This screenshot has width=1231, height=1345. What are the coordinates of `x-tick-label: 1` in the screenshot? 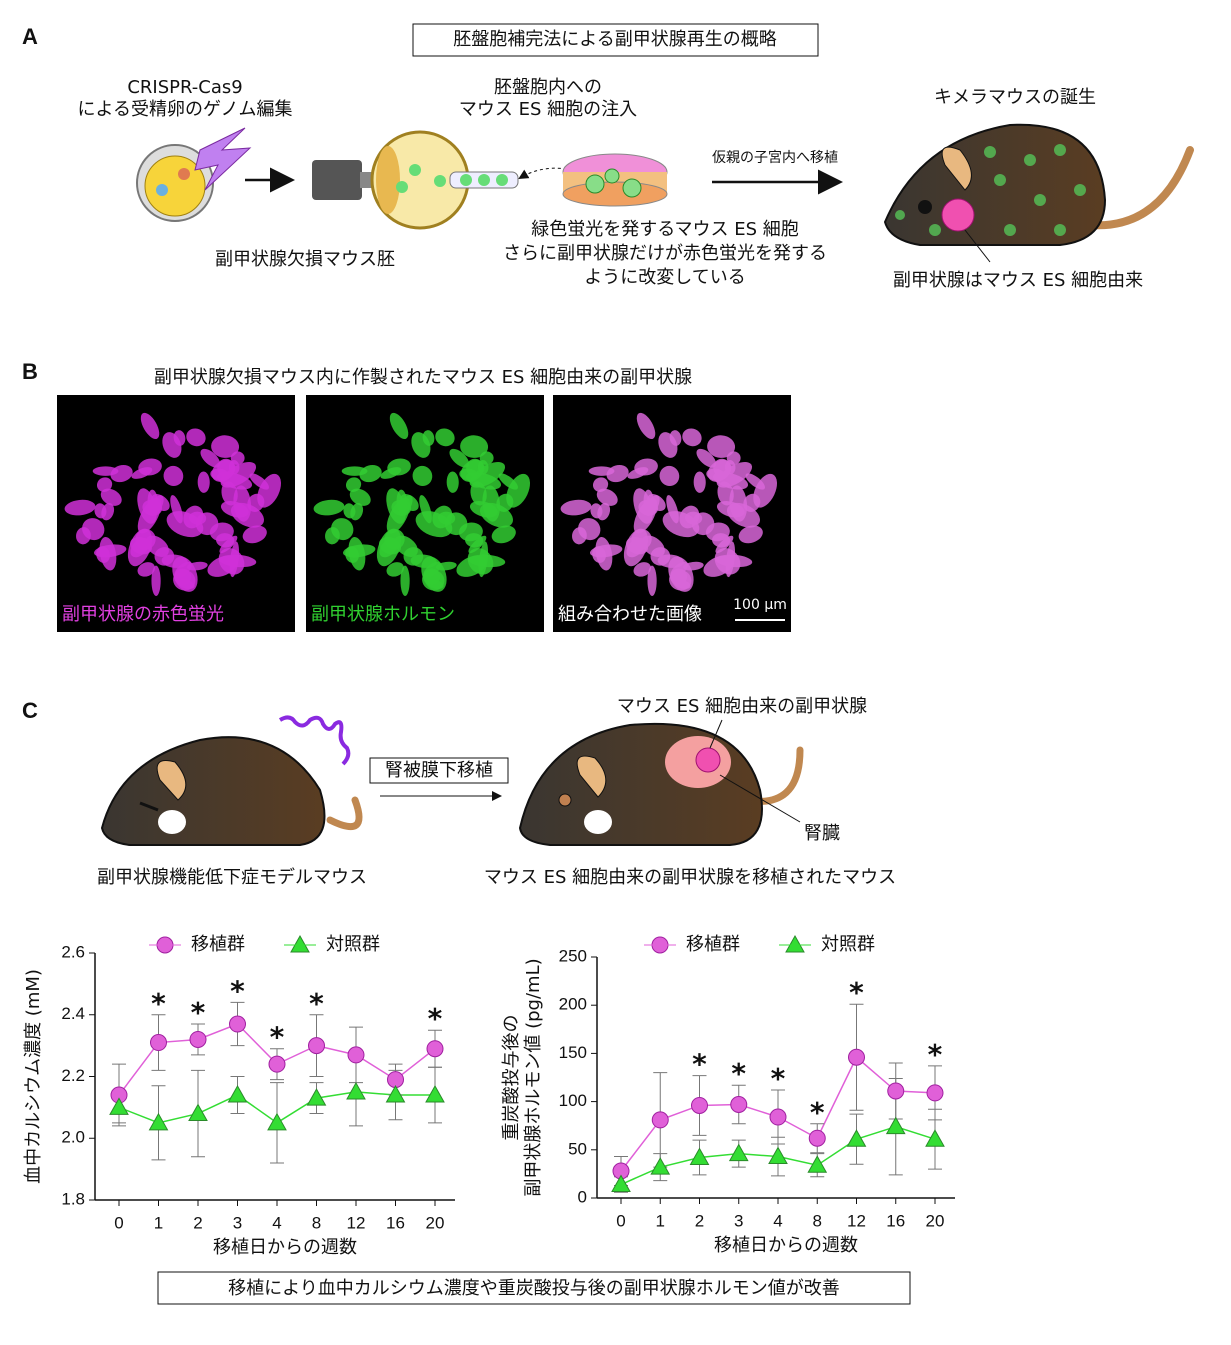 It's located at (158, 1222).